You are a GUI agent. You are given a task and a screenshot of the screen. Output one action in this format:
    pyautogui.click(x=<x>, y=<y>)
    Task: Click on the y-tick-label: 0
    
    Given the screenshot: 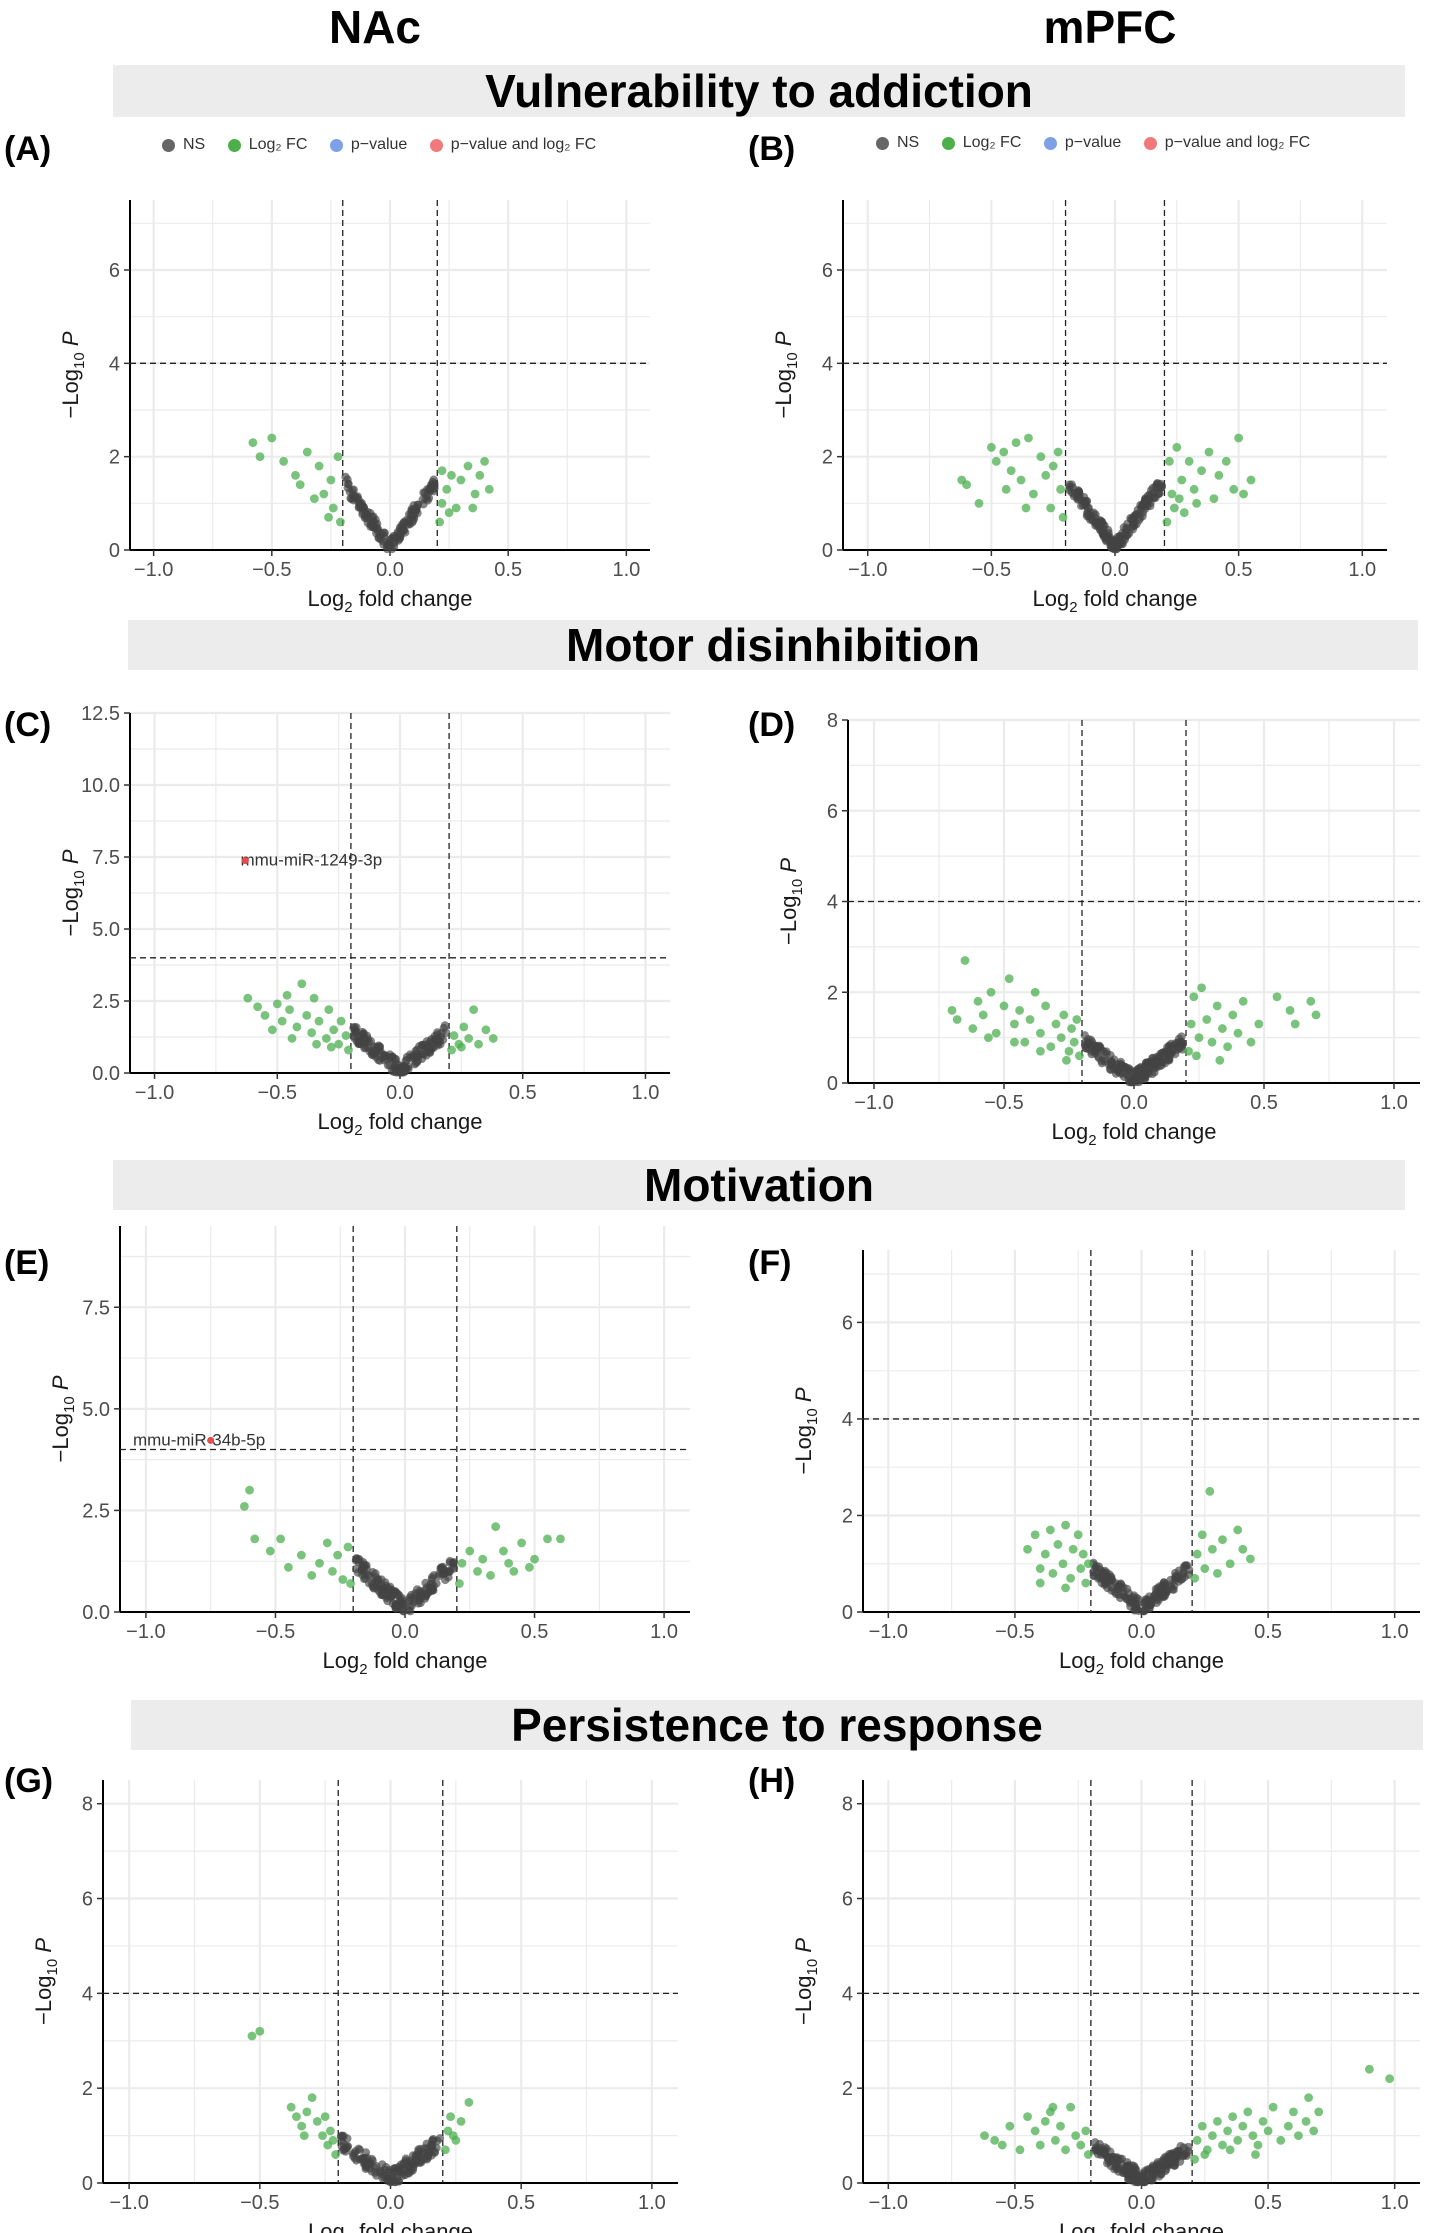 What is the action you would take?
    pyautogui.click(x=847, y=2184)
    